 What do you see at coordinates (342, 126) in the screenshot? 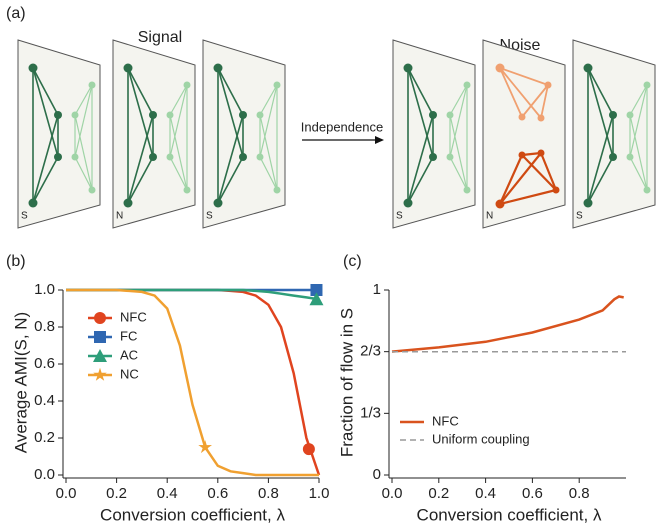
I see `arrow-label: Independence` at bounding box center [342, 126].